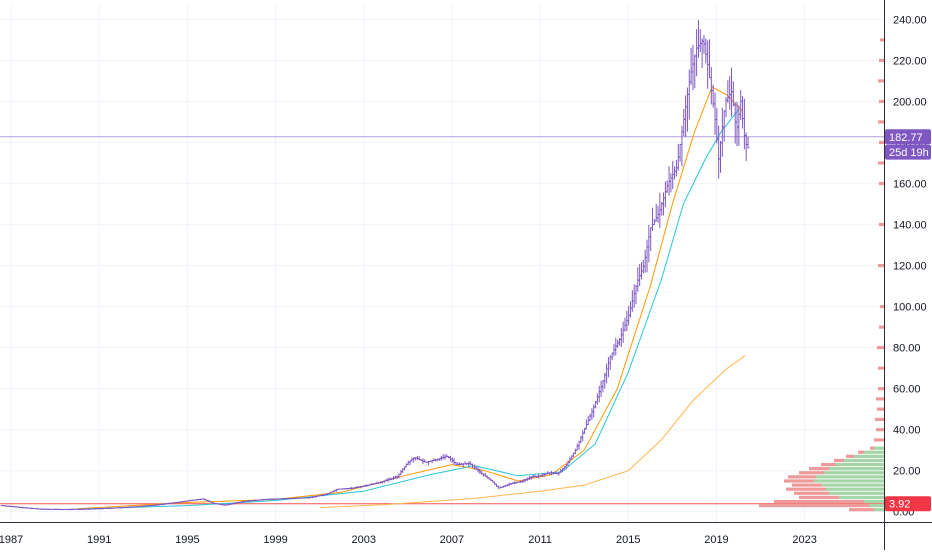  Describe the element at coordinates (907, 349) in the screenshot. I see `y-tick-label: 80.00` at that location.